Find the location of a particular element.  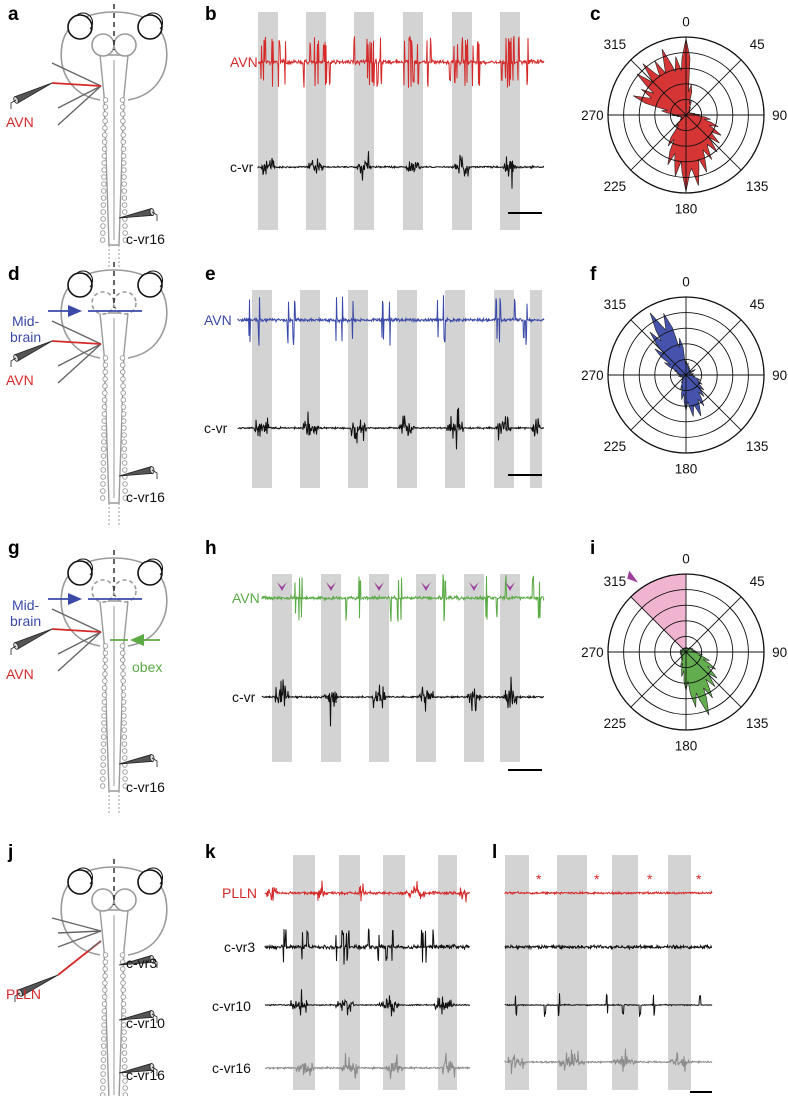

trace-label-cvr3: c-vr3 is located at coordinates (239, 947).